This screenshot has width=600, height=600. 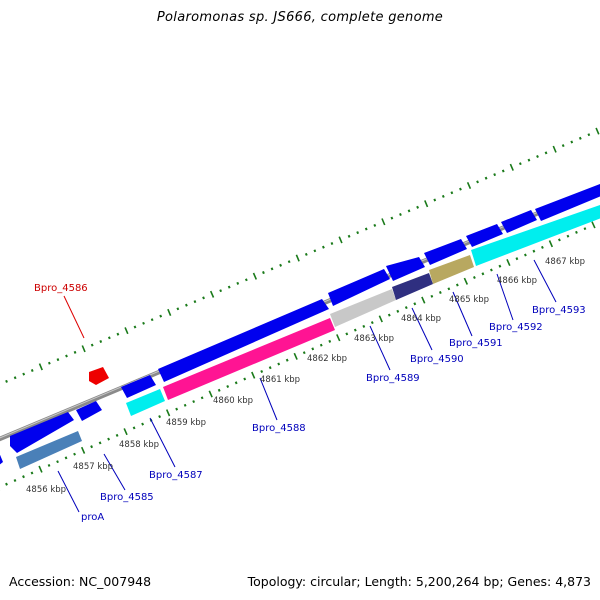 What do you see at coordinates (127, 497) in the screenshot?
I see `gene-label-bpro-4585: Bpro_4585` at bounding box center [127, 497].